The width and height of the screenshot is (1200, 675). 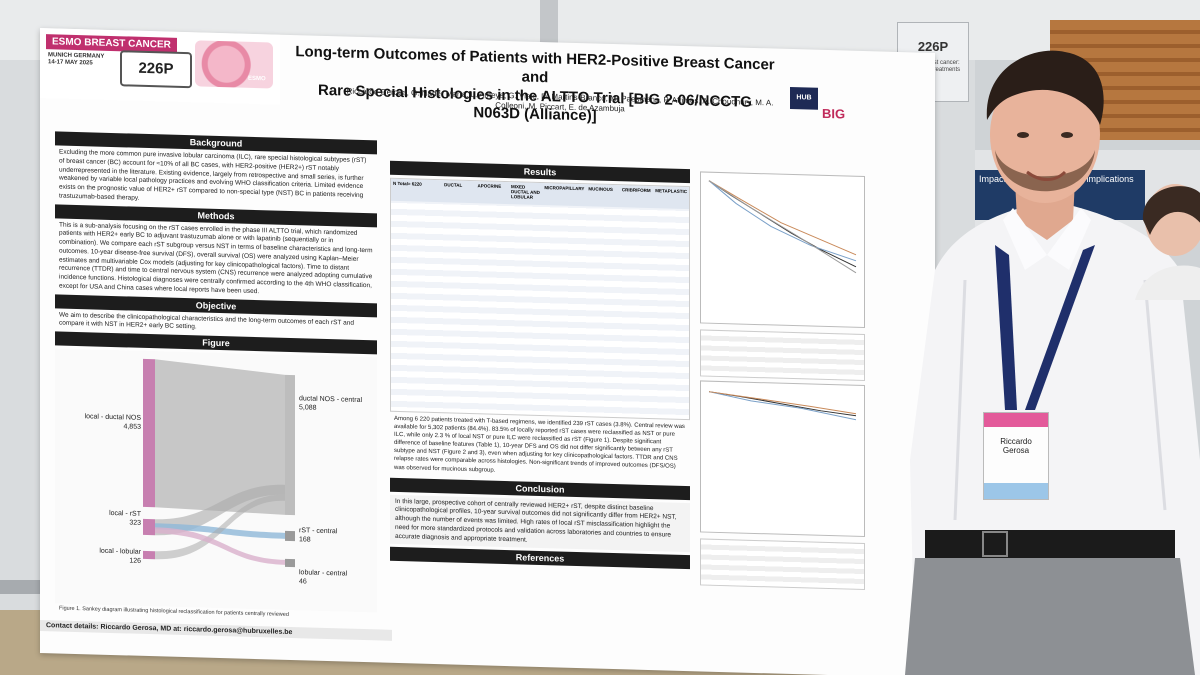 I want to click on conference-location: MUNICH GERMANY 14-17 MAY 2025, so click(x=76, y=60).